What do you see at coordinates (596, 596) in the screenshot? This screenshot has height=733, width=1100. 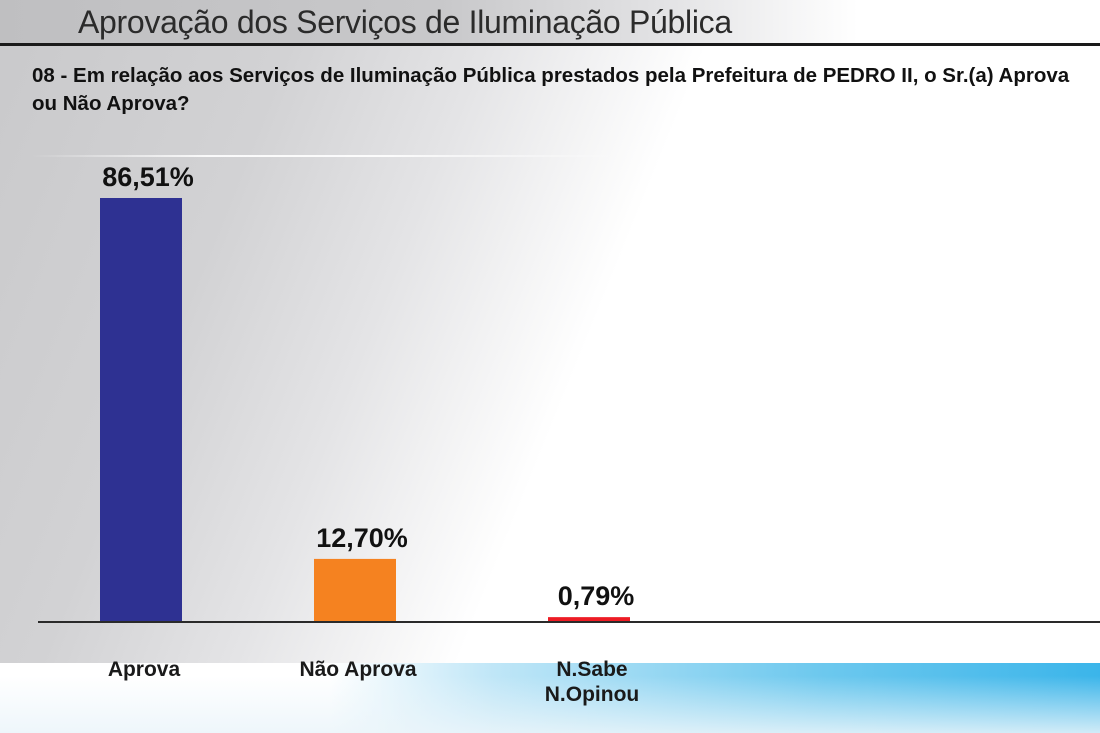 I see `value-label-2: 0,79%` at bounding box center [596, 596].